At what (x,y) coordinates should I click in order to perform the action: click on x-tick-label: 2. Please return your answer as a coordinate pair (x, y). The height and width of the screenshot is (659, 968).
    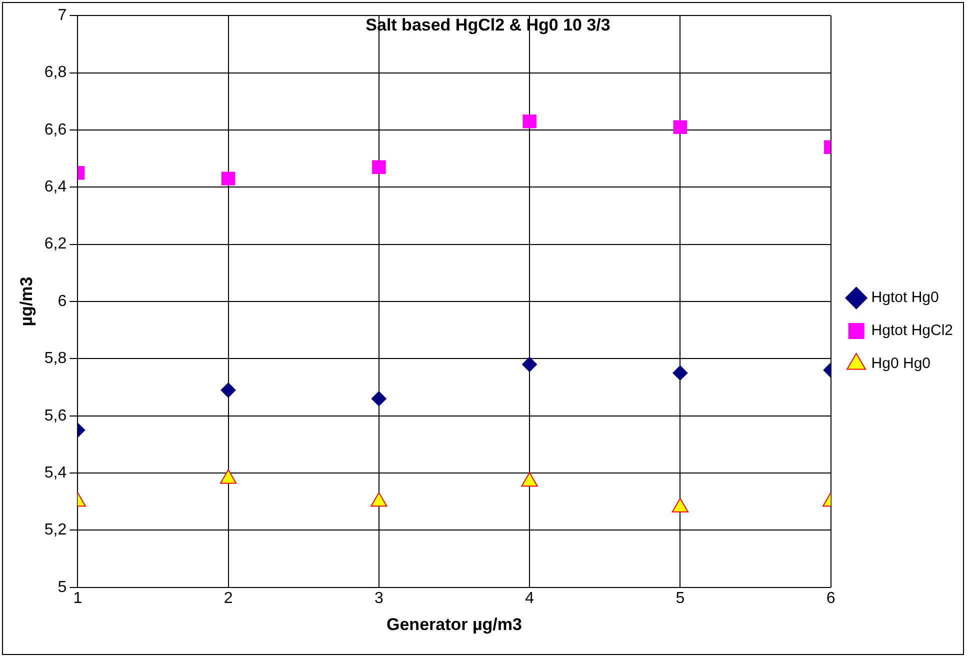
    Looking at the image, I should click on (228, 598).